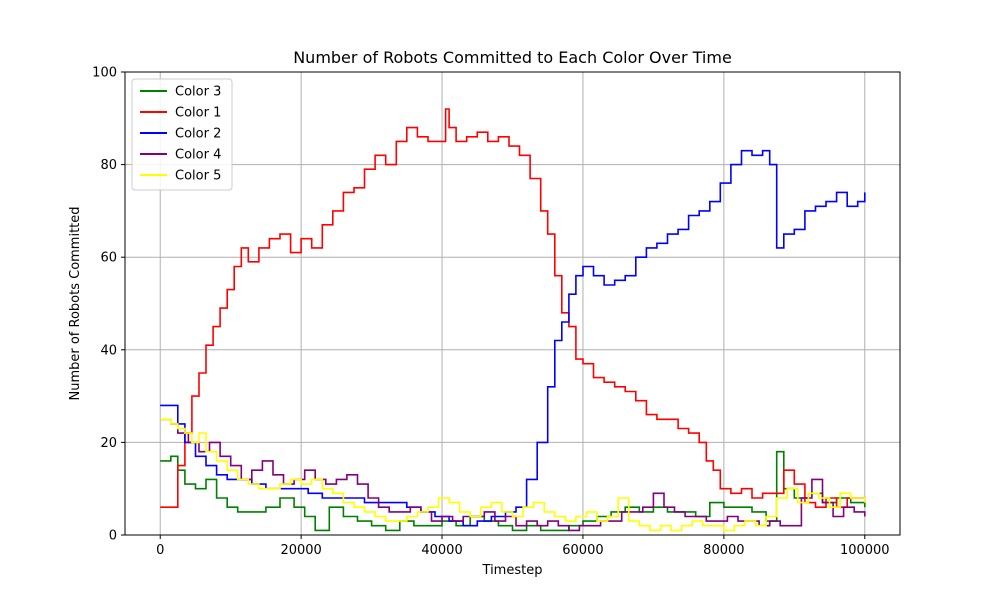  What do you see at coordinates (723, 550) in the screenshot?
I see `x-tick-label: 80000` at bounding box center [723, 550].